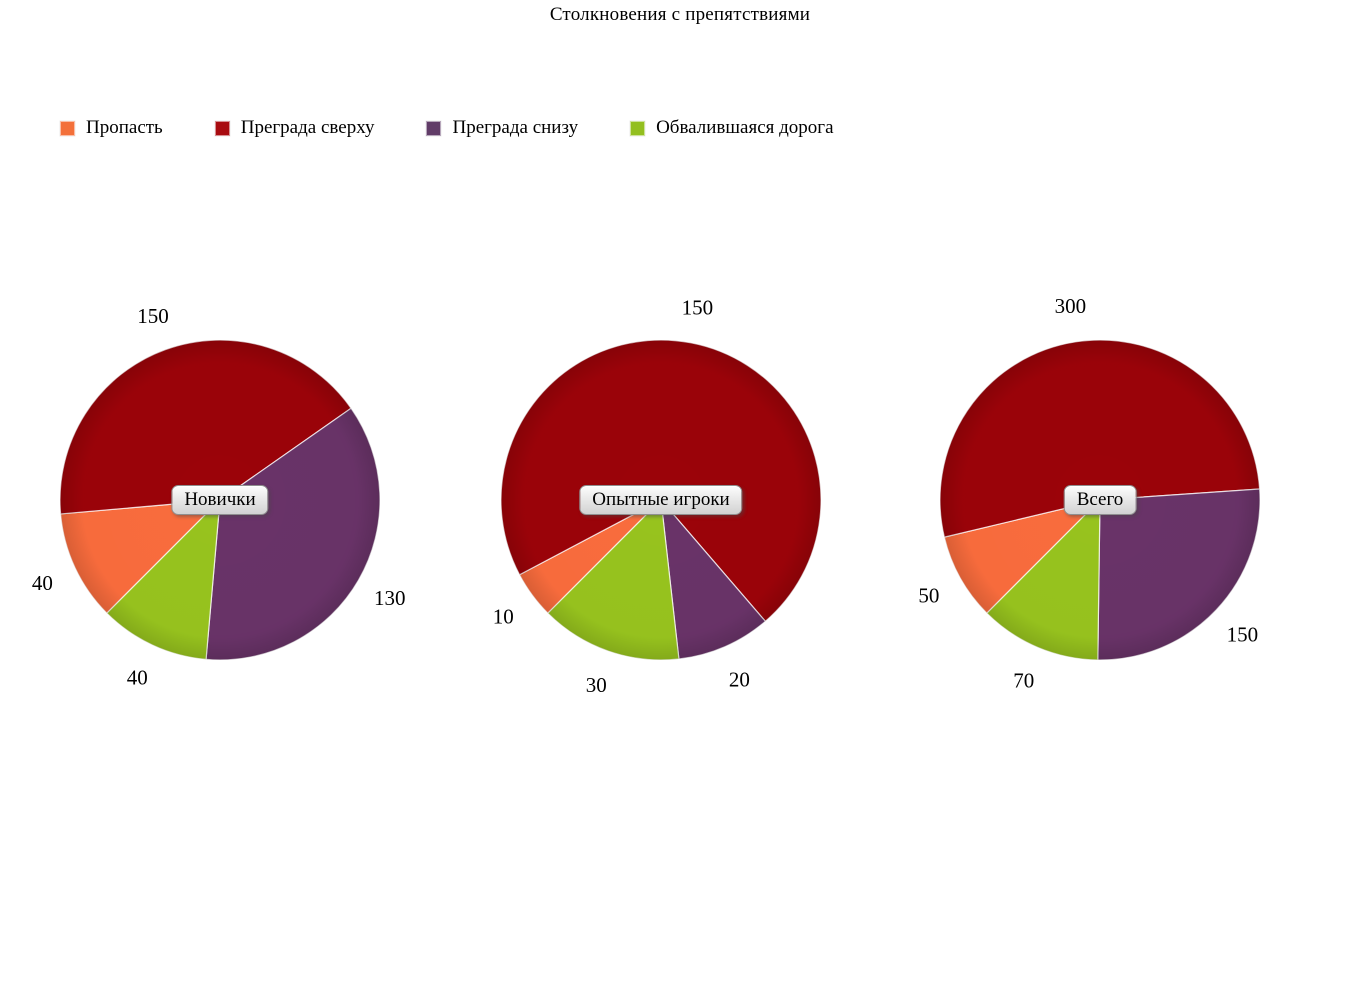 Image resolution: width=1360 pixels, height=1000 pixels. What do you see at coordinates (434, 128) in the screenshot?
I see `legend-swatch-purple-icon` at bounding box center [434, 128].